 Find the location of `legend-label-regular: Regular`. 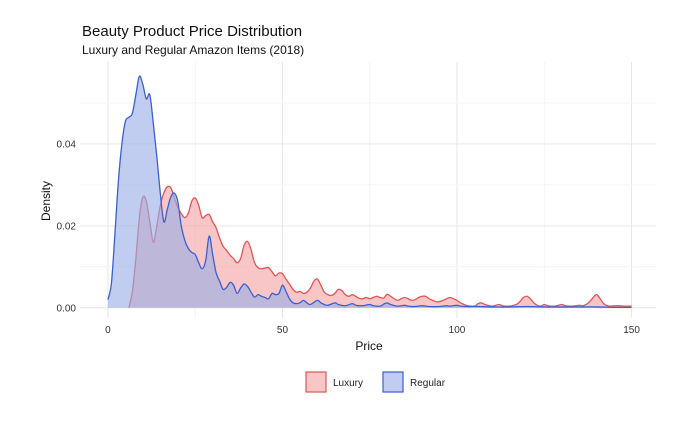

legend-label-regular: Regular is located at coordinates (428, 383).